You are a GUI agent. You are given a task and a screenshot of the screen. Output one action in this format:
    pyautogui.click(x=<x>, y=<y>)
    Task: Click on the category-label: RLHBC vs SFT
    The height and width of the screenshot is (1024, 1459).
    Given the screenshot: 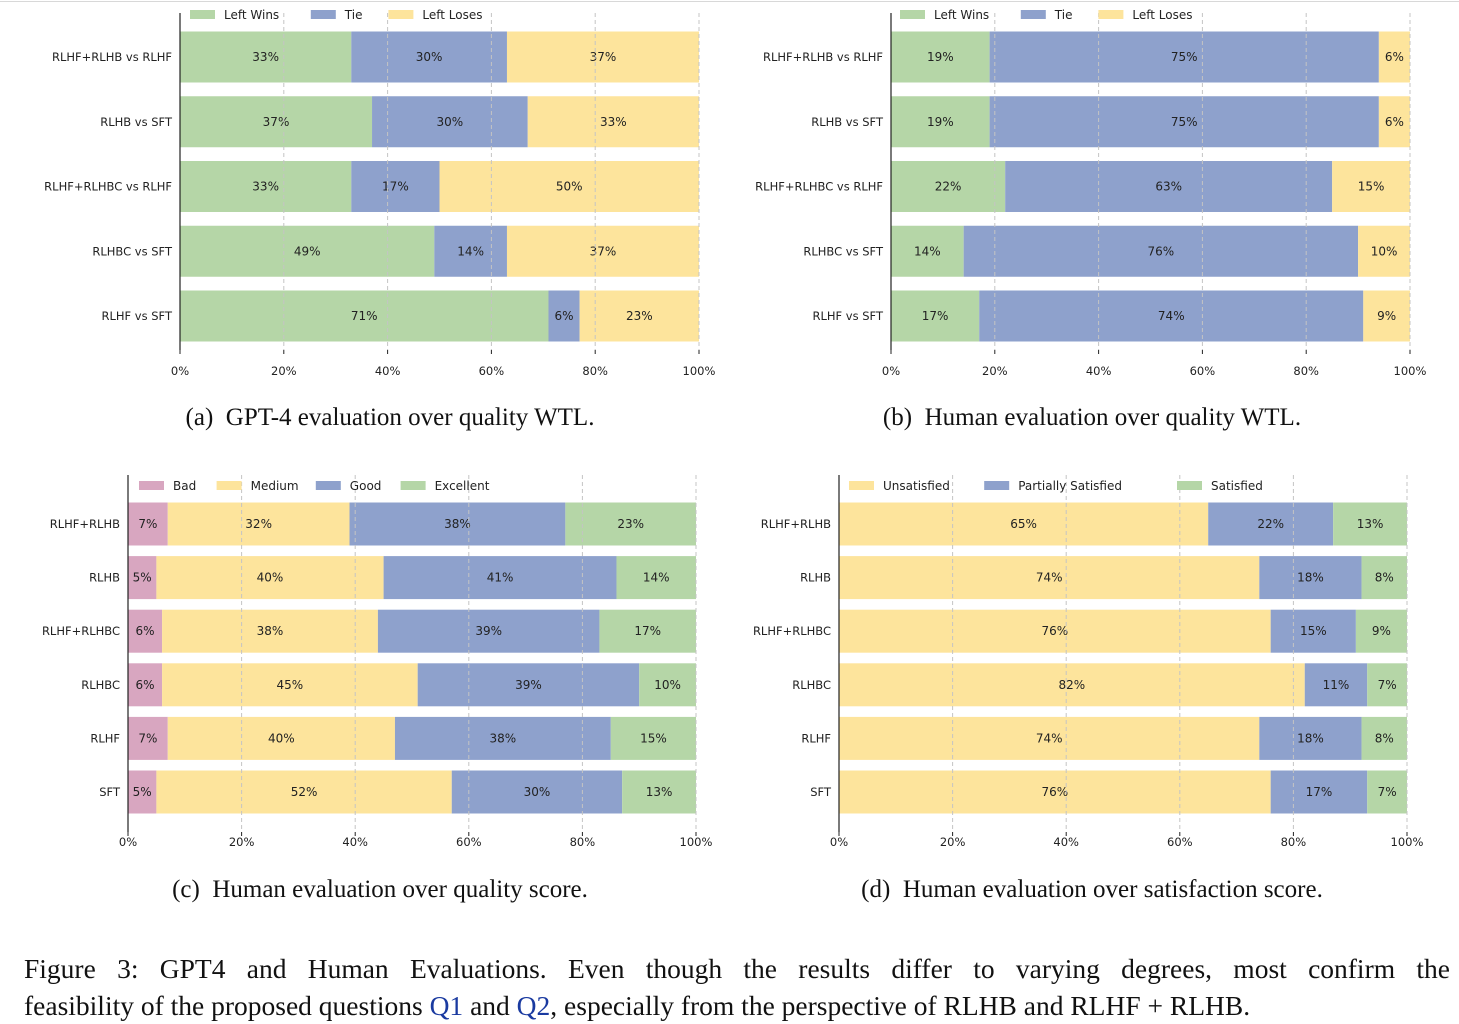 What is the action you would take?
    pyautogui.click(x=843, y=251)
    